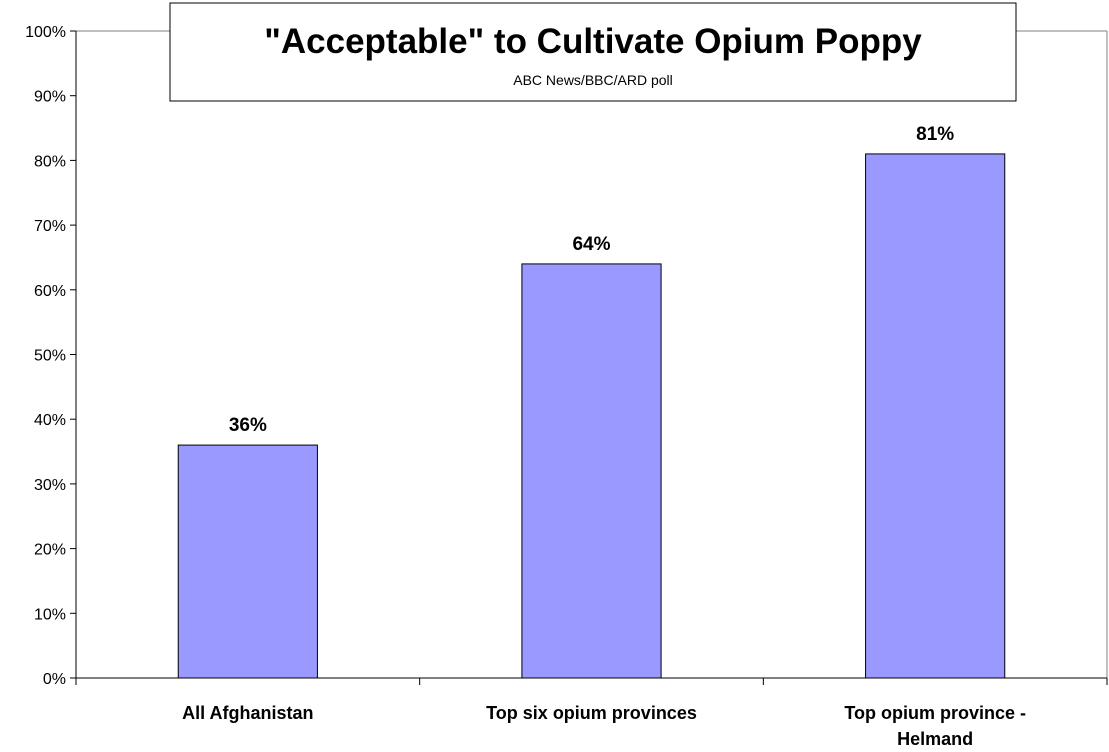  Describe the element at coordinates (935, 726) in the screenshot. I see `category-label: Top opium province - Helmand` at that location.